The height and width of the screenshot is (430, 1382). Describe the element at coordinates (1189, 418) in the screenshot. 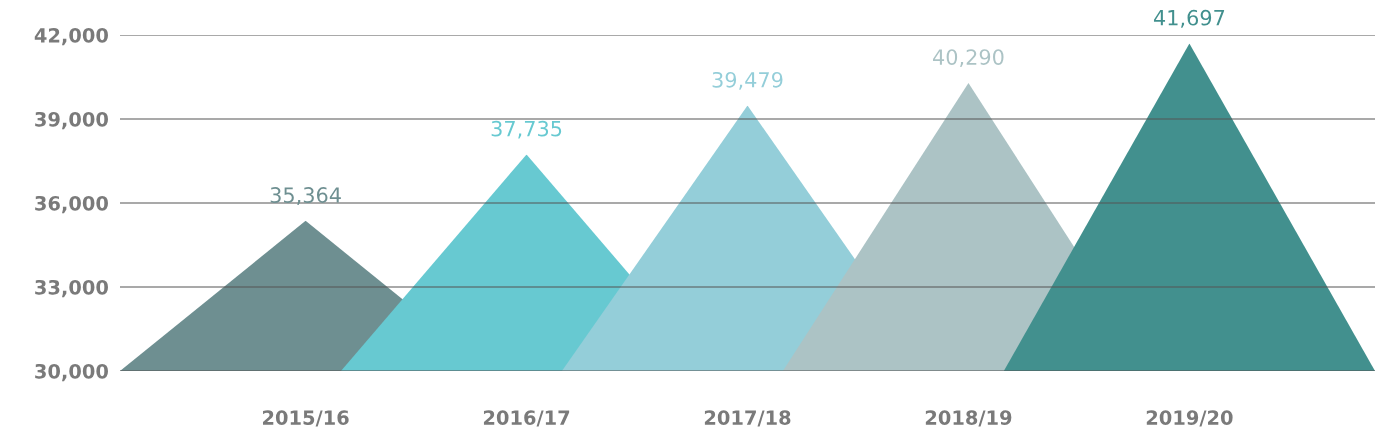

I see `x-tick-label: 2019/20` at that location.